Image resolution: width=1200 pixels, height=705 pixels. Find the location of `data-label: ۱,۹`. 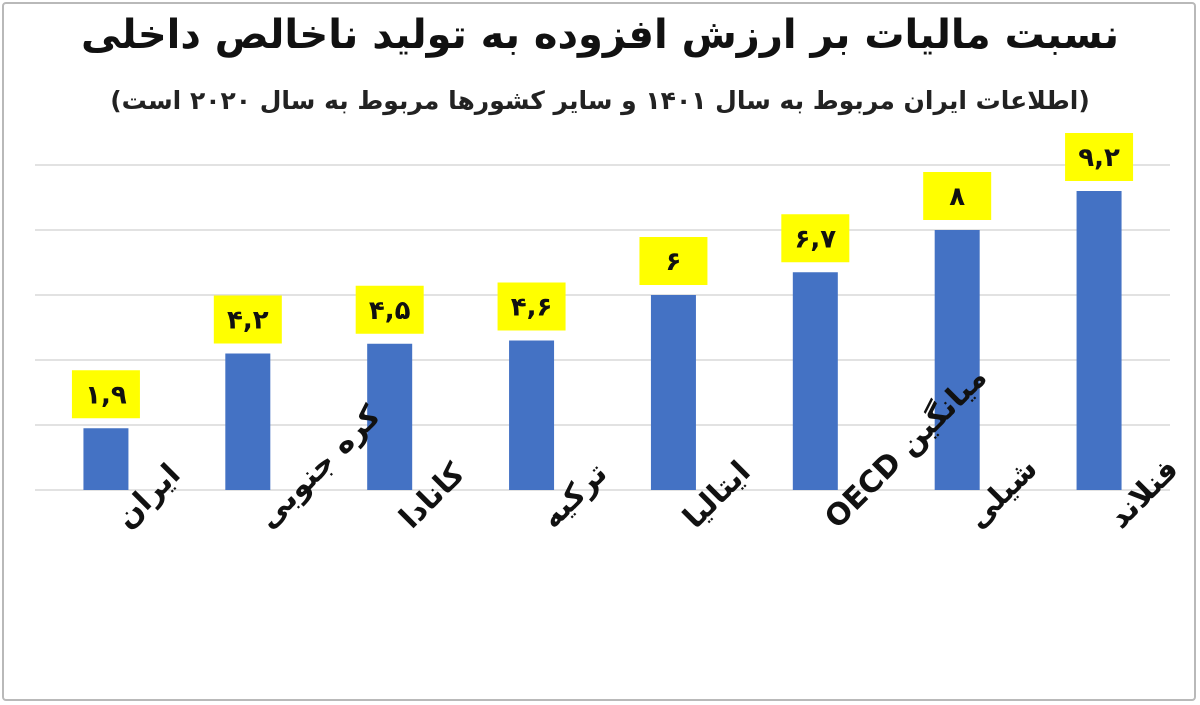

data-label: ۱,۹ is located at coordinates (106, 395).